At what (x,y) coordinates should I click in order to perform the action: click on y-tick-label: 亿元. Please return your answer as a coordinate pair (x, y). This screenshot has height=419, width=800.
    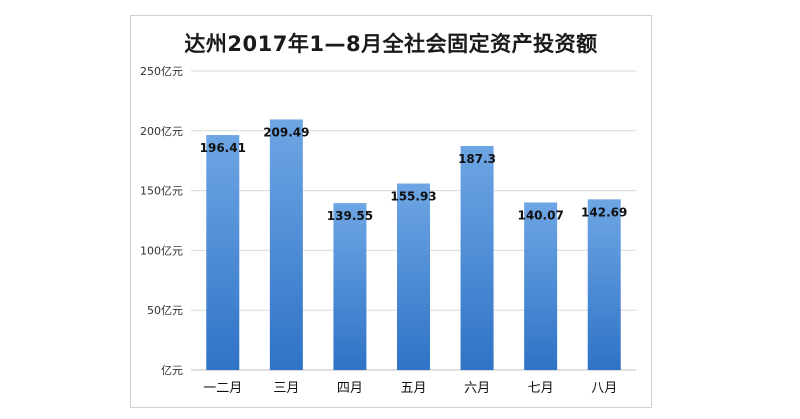
    Looking at the image, I should click on (172, 370).